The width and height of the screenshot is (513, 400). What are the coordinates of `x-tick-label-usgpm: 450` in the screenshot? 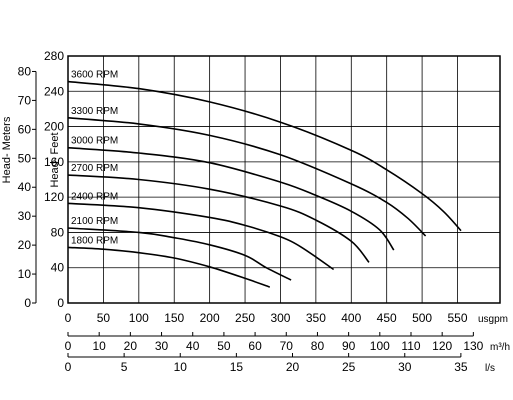 It's located at (387, 318).